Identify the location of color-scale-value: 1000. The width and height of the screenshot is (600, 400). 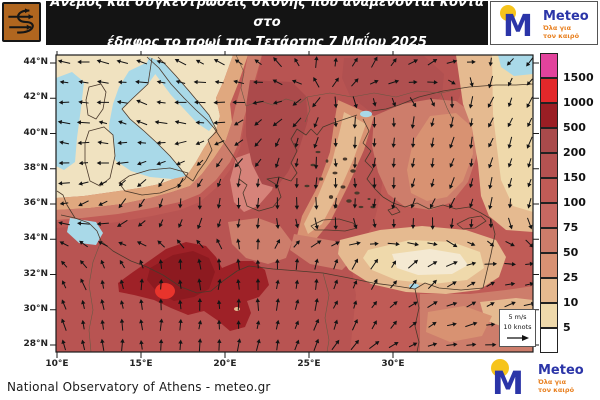
(578, 102).